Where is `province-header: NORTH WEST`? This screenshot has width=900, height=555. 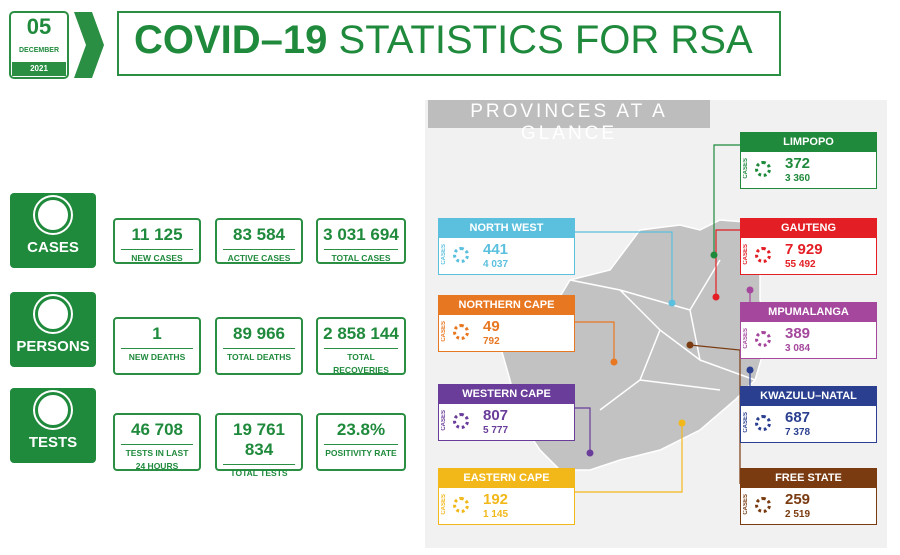
province-header: NORTH WEST is located at coordinates (506, 228).